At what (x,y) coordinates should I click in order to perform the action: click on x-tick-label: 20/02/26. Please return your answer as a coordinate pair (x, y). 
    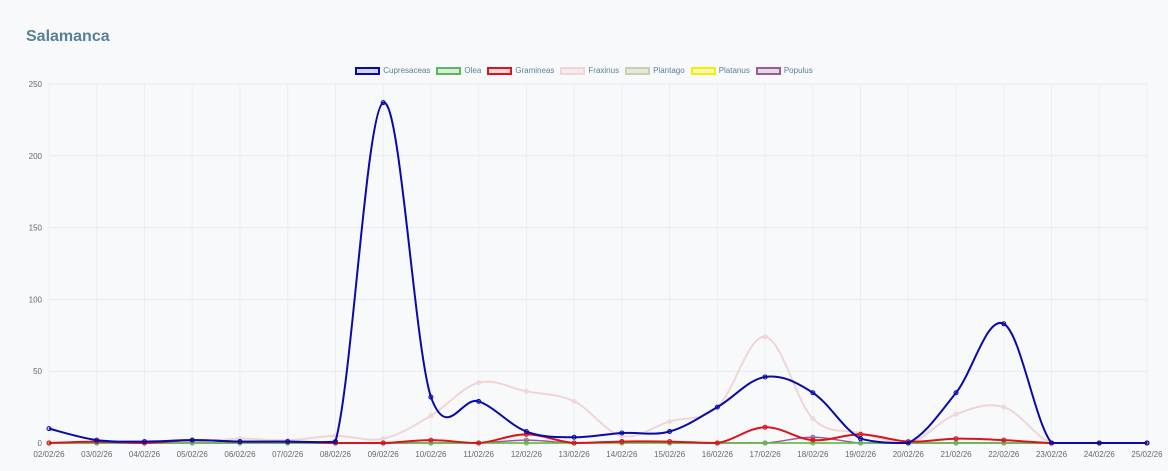
    Looking at the image, I should click on (909, 454).